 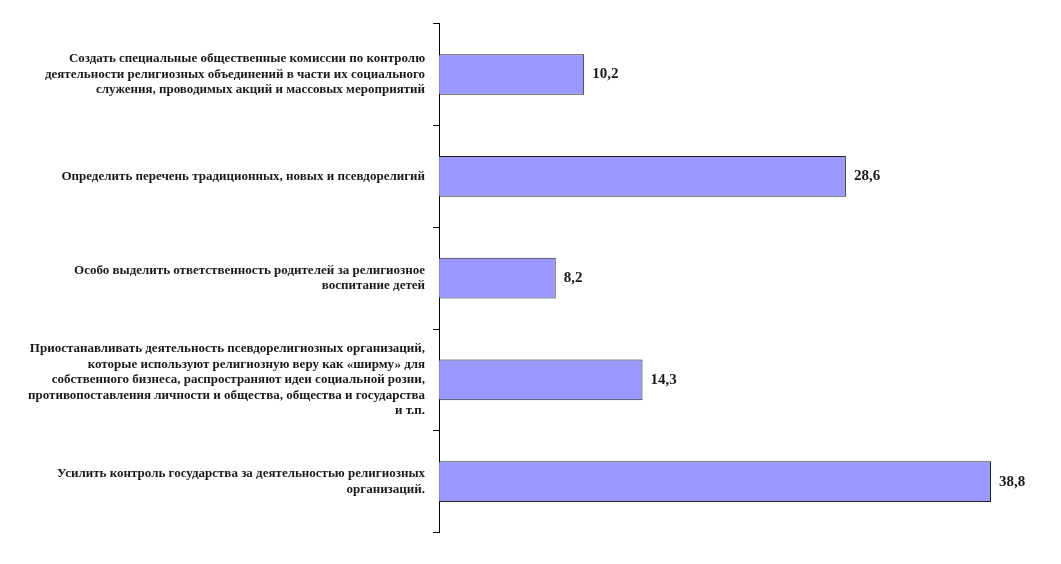 I want to click on y-tick-label: Приостанавливать деятельность псевдорелигиозных организаций, которые используют религиозную веру как «ширму» для собственного бизнеса, распространяют идеи социальной розни, противопоставления личности и общества, общества и государства и т.п., so click(x=226, y=379).